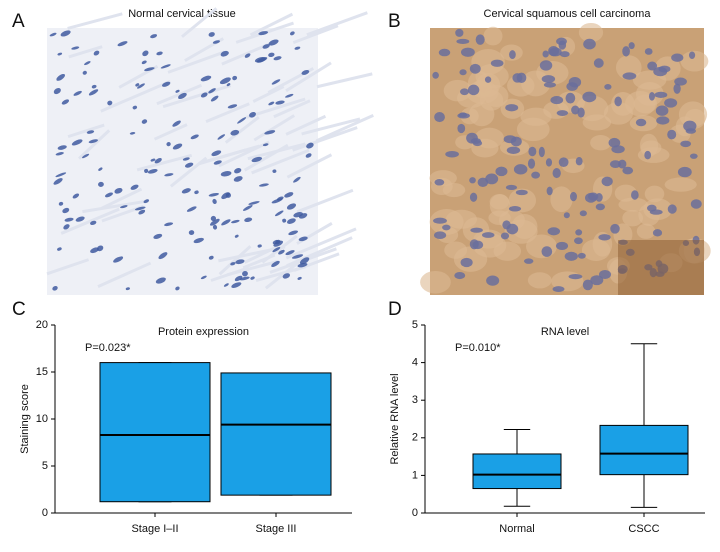  What do you see at coordinates (182, 14) in the screenshot?
I see `image-title: Normal cervical tissue` at bounding box center [182, 14].